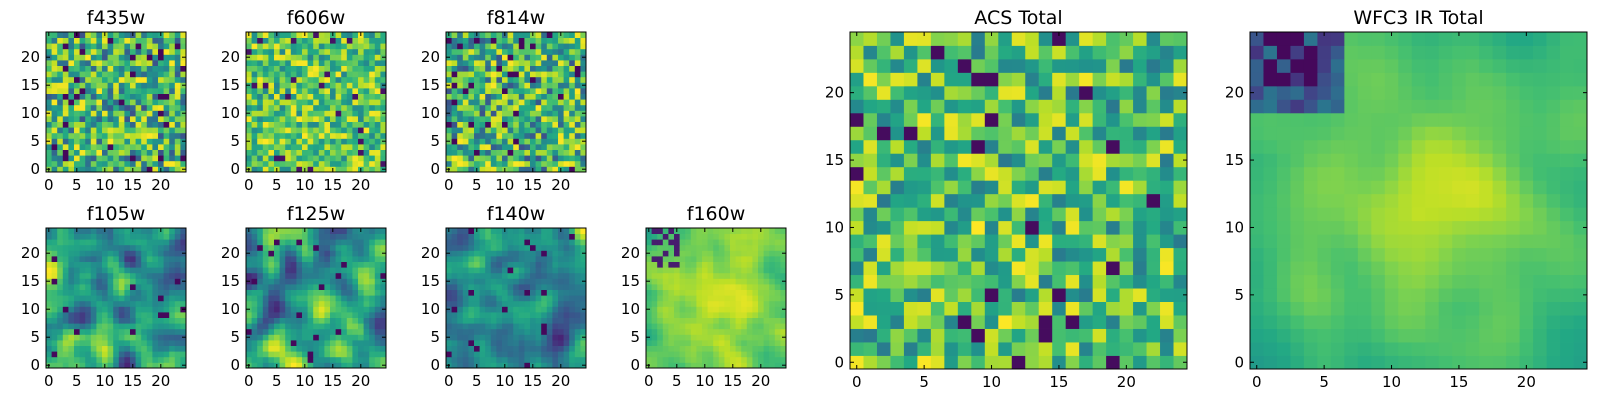 This screenshot has height=400, width=1600. Describe the element at coordinates (230, 309) in the screenshot. I see `y-tick-label: 10` at that location.